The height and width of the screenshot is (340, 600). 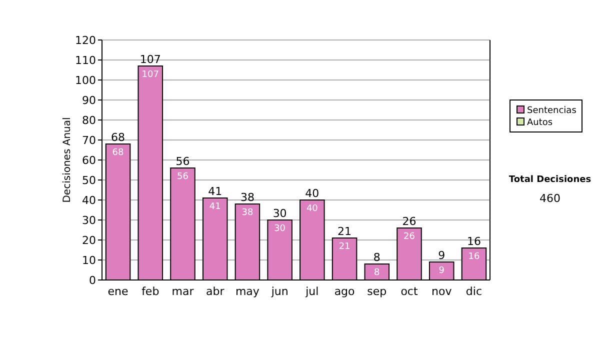 What do you see at coordinates (150, 59) in the screenshot?
I see `total-label: 107` at bounding box center [150, 59].